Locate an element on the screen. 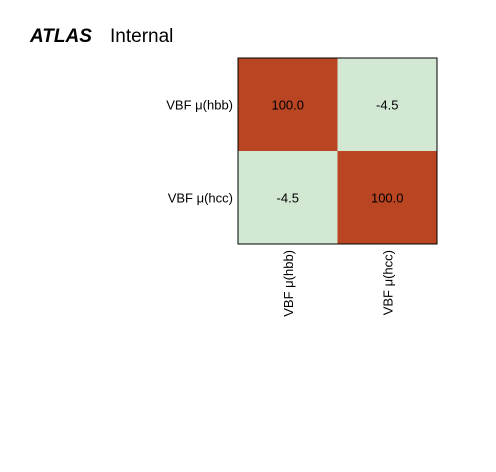  x-tick-label: VBF μ(hbb) is located at coordinates (288, 283).